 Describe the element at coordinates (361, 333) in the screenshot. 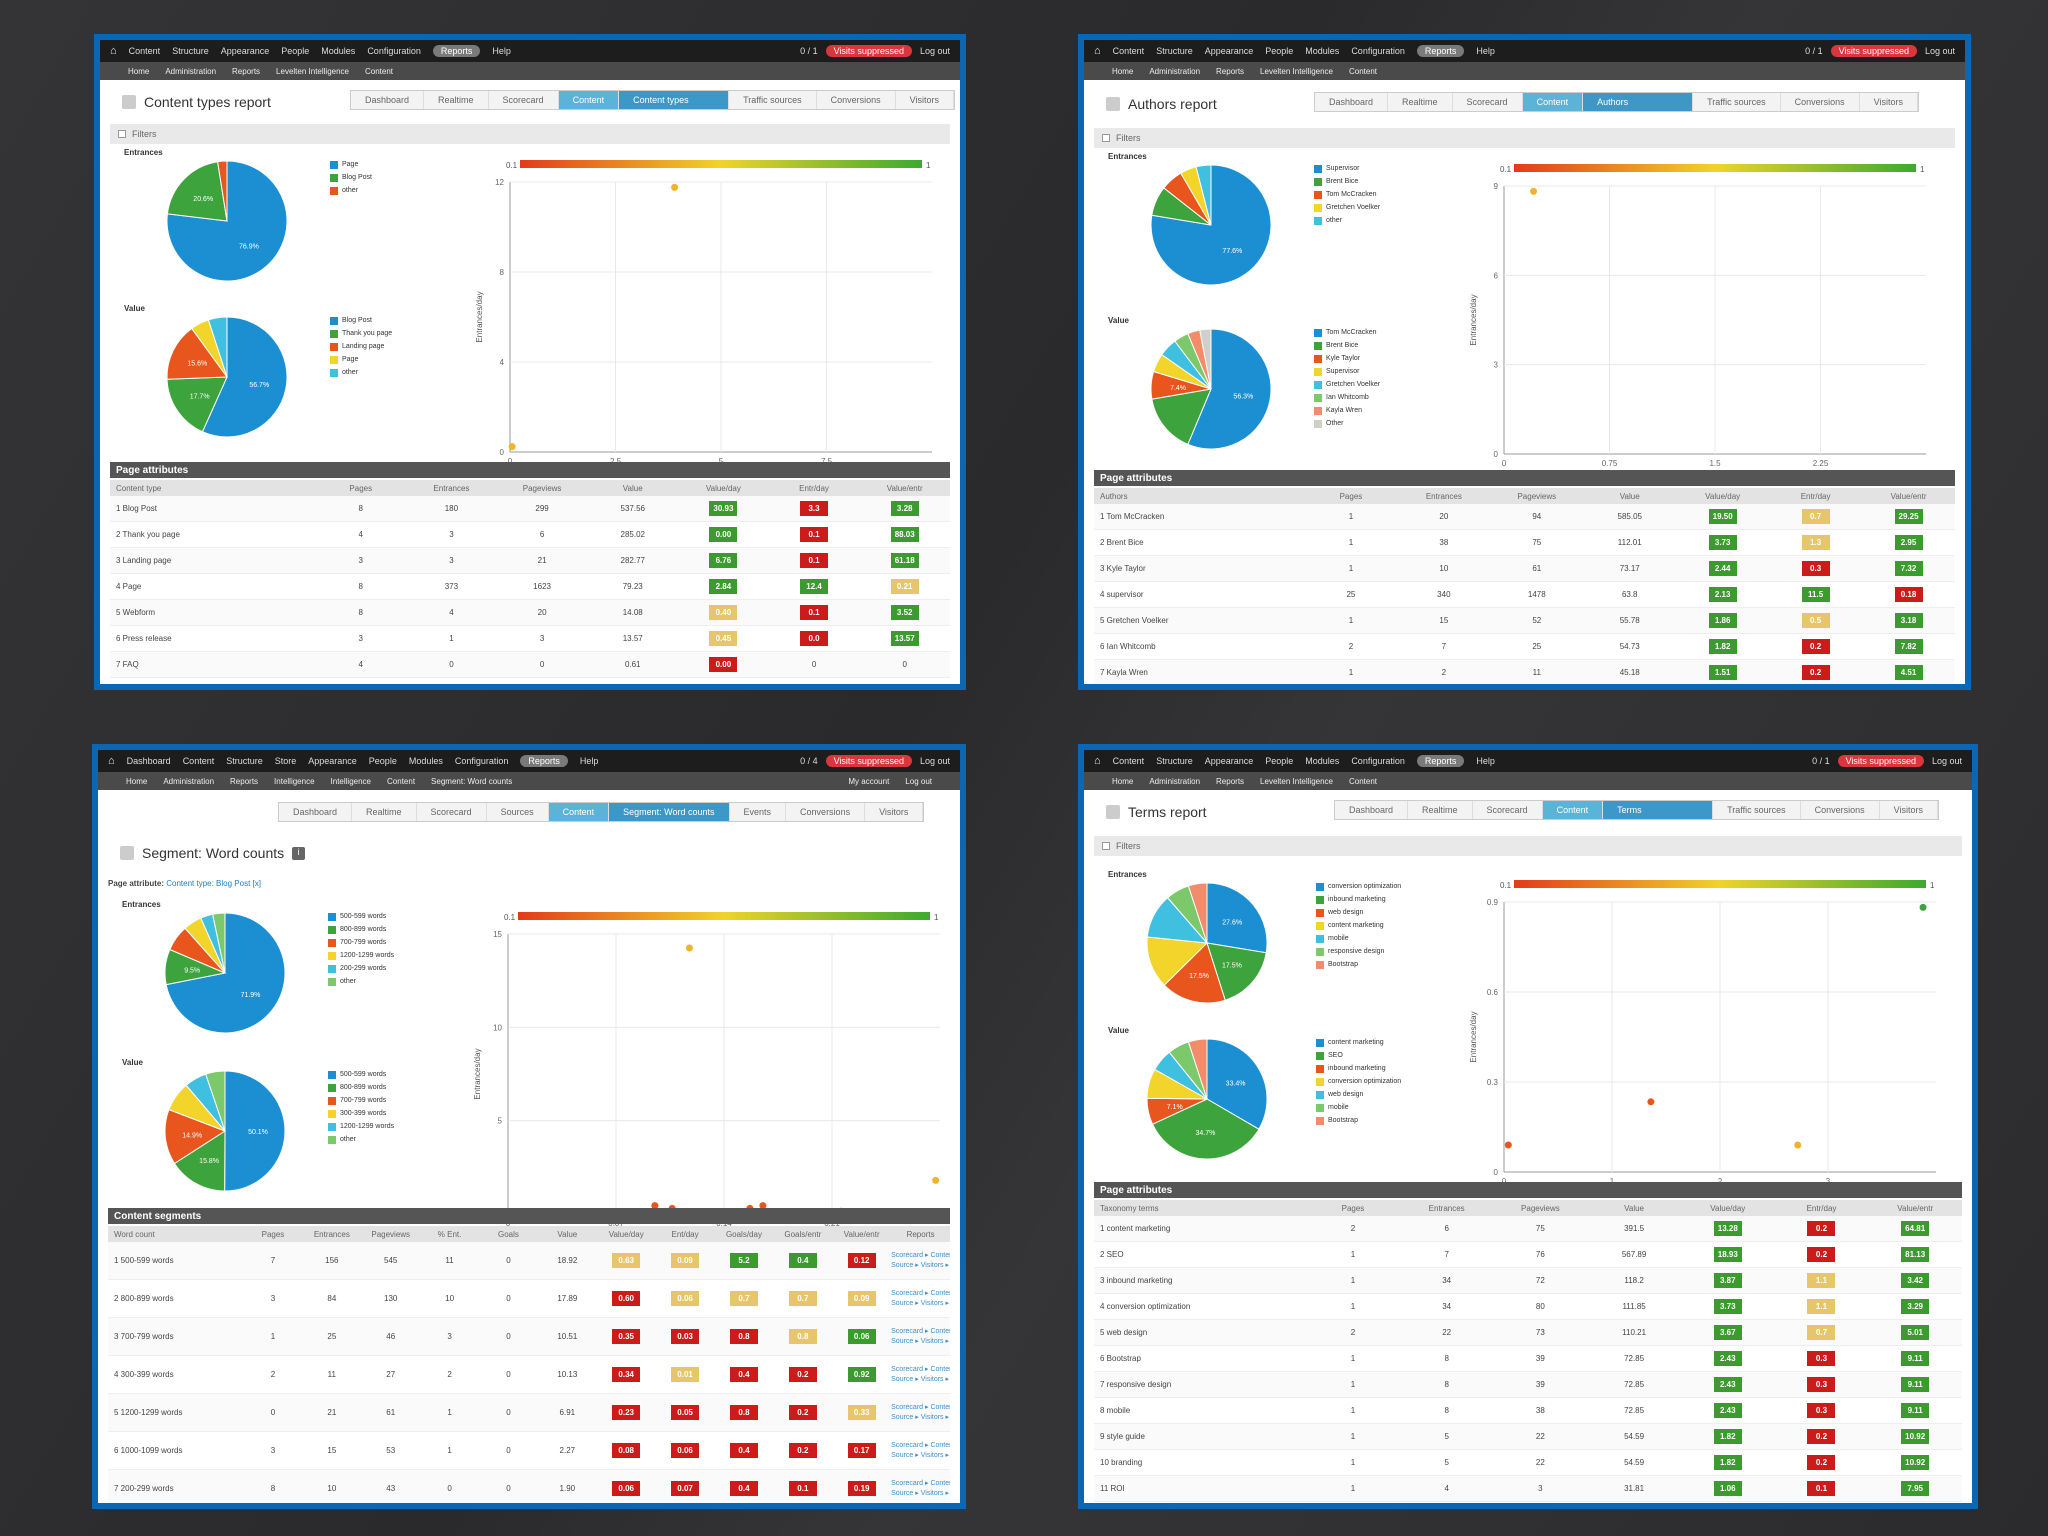

I see `legend-item: Thank you page` at that location.